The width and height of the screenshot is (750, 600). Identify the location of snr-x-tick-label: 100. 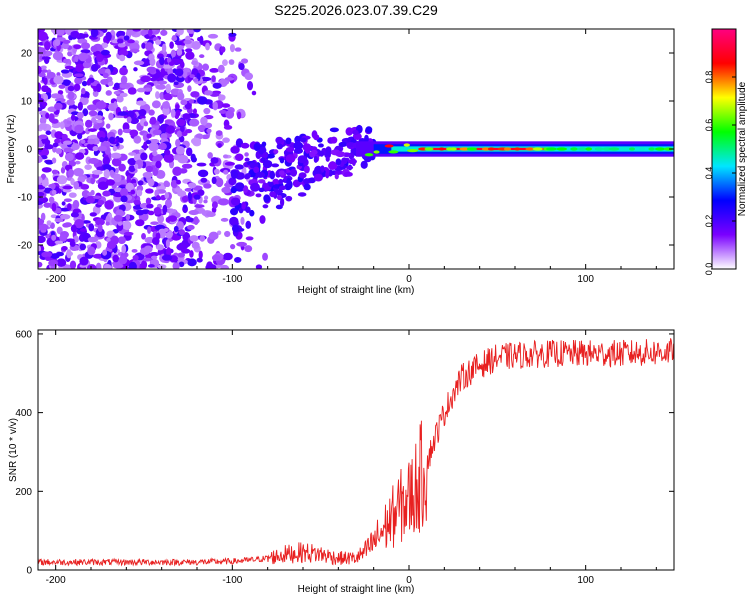
(585, 580).